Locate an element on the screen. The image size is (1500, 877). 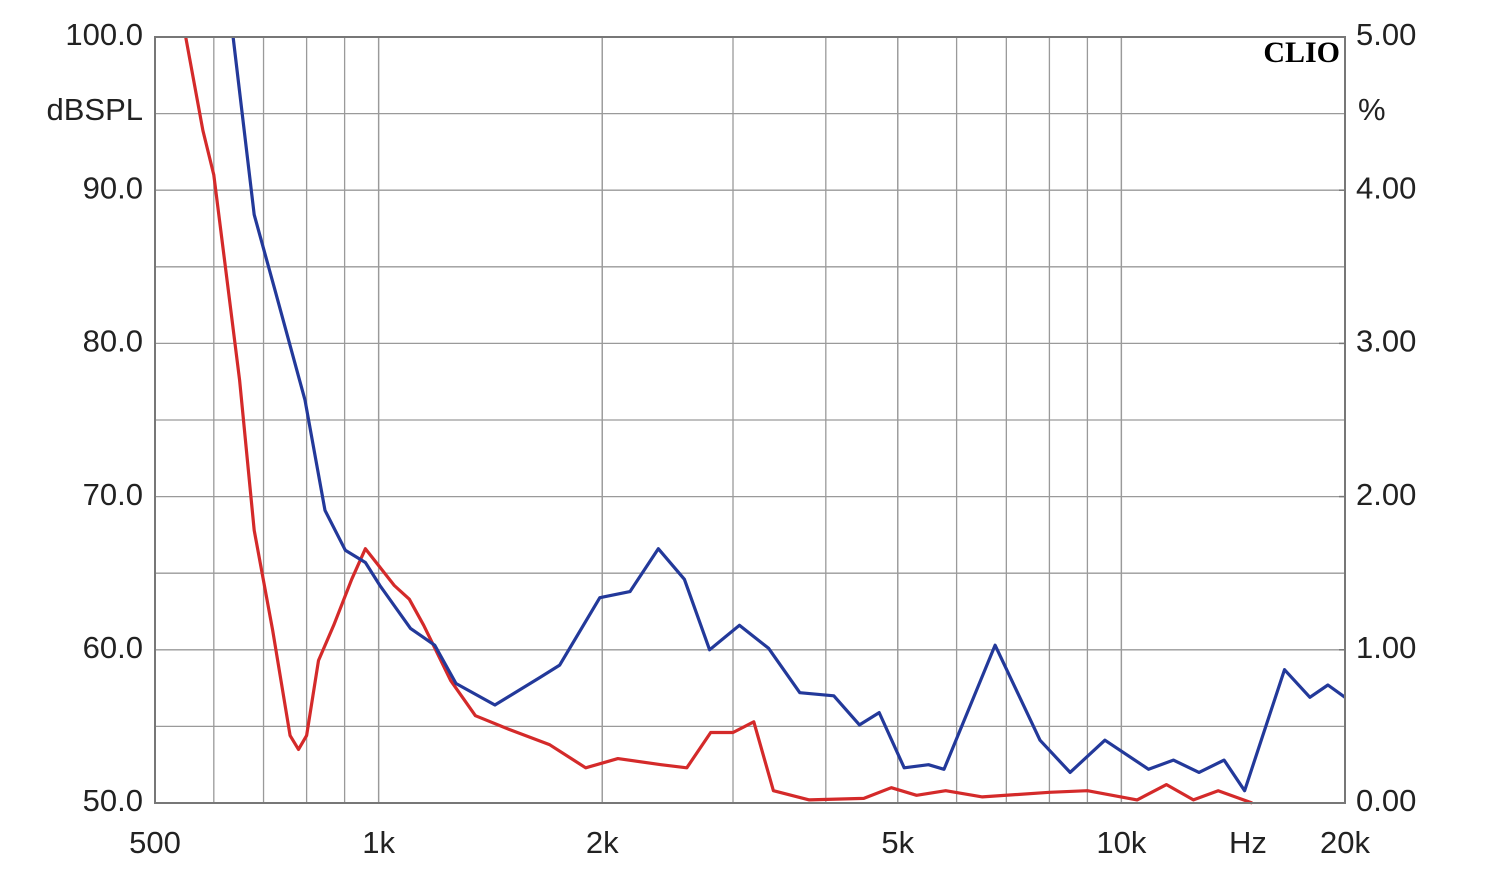
y2-tick-label: 0.00 is located at coordinates (1386, 800).